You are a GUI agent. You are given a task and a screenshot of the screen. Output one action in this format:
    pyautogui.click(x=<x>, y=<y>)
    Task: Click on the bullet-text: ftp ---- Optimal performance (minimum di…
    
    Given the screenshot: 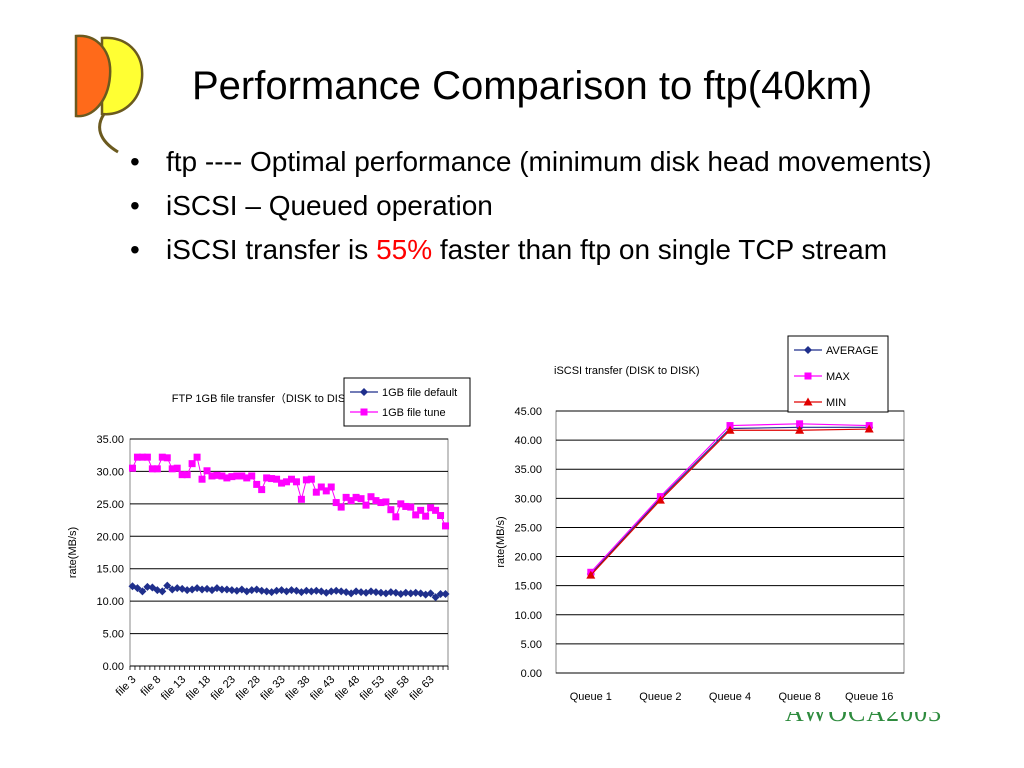 What is the action you would take?
    pyautogui.click(x=549, y=161)
    